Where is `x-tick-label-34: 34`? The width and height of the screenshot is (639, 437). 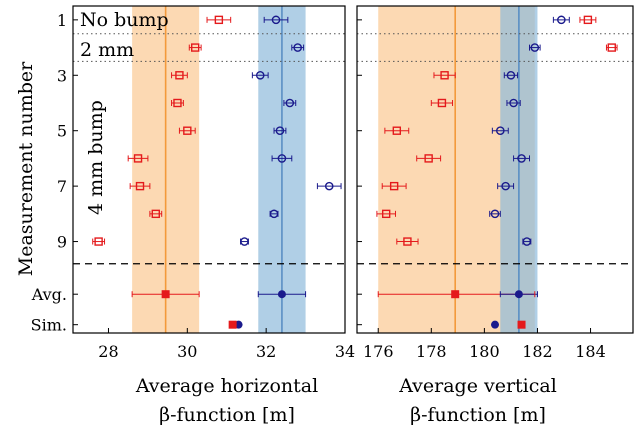 x-tick-label-34: 34 is located at coordinates (345, 351).